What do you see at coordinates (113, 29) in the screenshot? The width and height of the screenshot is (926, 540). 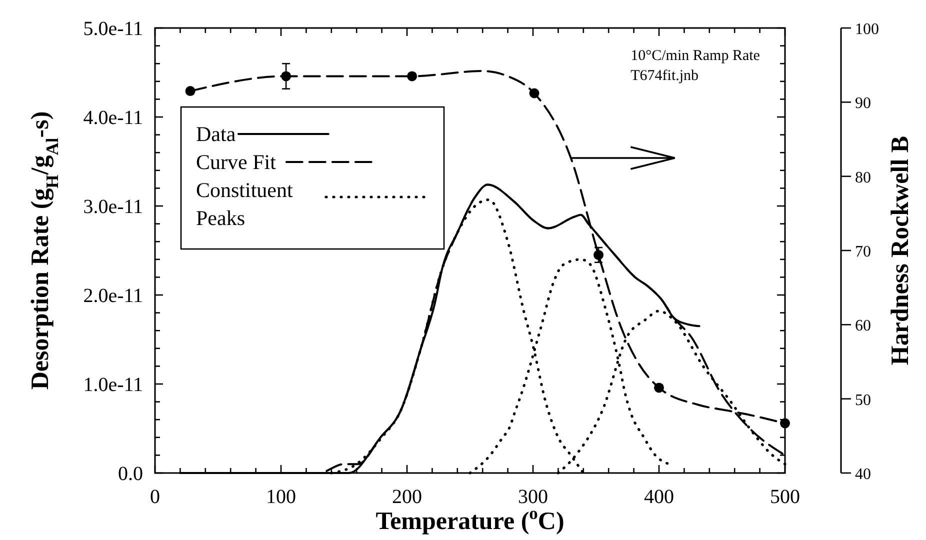 I see `y-tick-label: 5.0e-11` at bounding box center [113, 29].